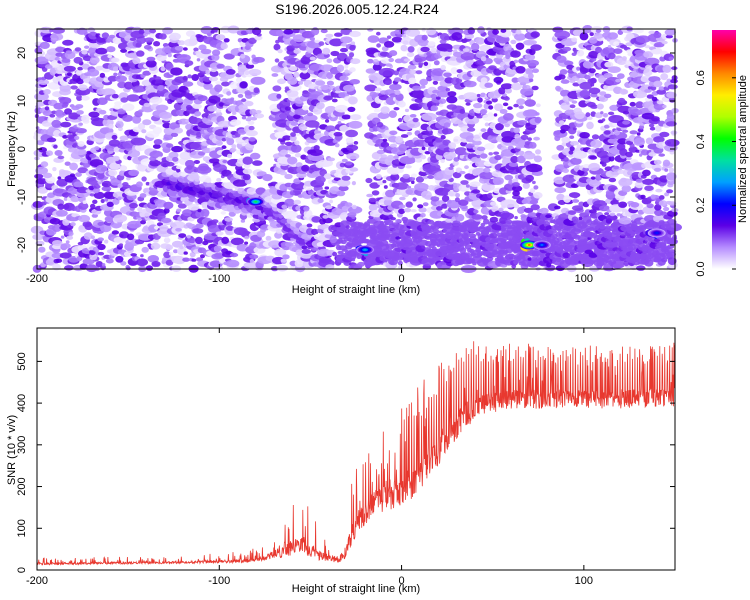 The image size is (750, 600). I want to click on heatmap-peak, so click(365, 250).